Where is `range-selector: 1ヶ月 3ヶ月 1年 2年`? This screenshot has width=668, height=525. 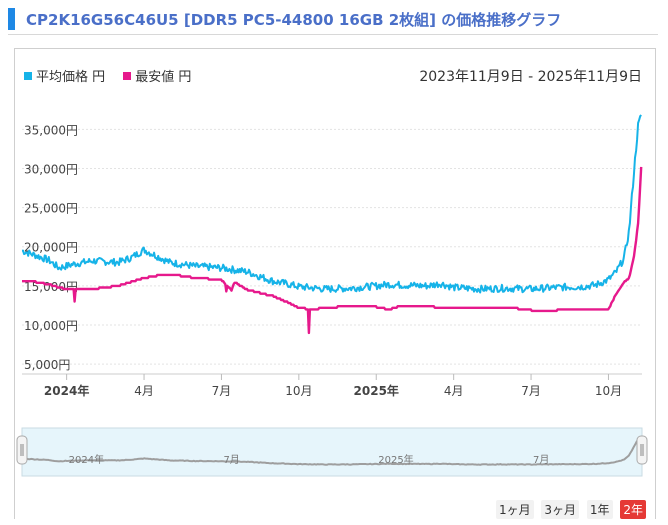
range-selector: 1ヶ月 3ヶ月 1年 2年 is located at coordinates (569, 509).